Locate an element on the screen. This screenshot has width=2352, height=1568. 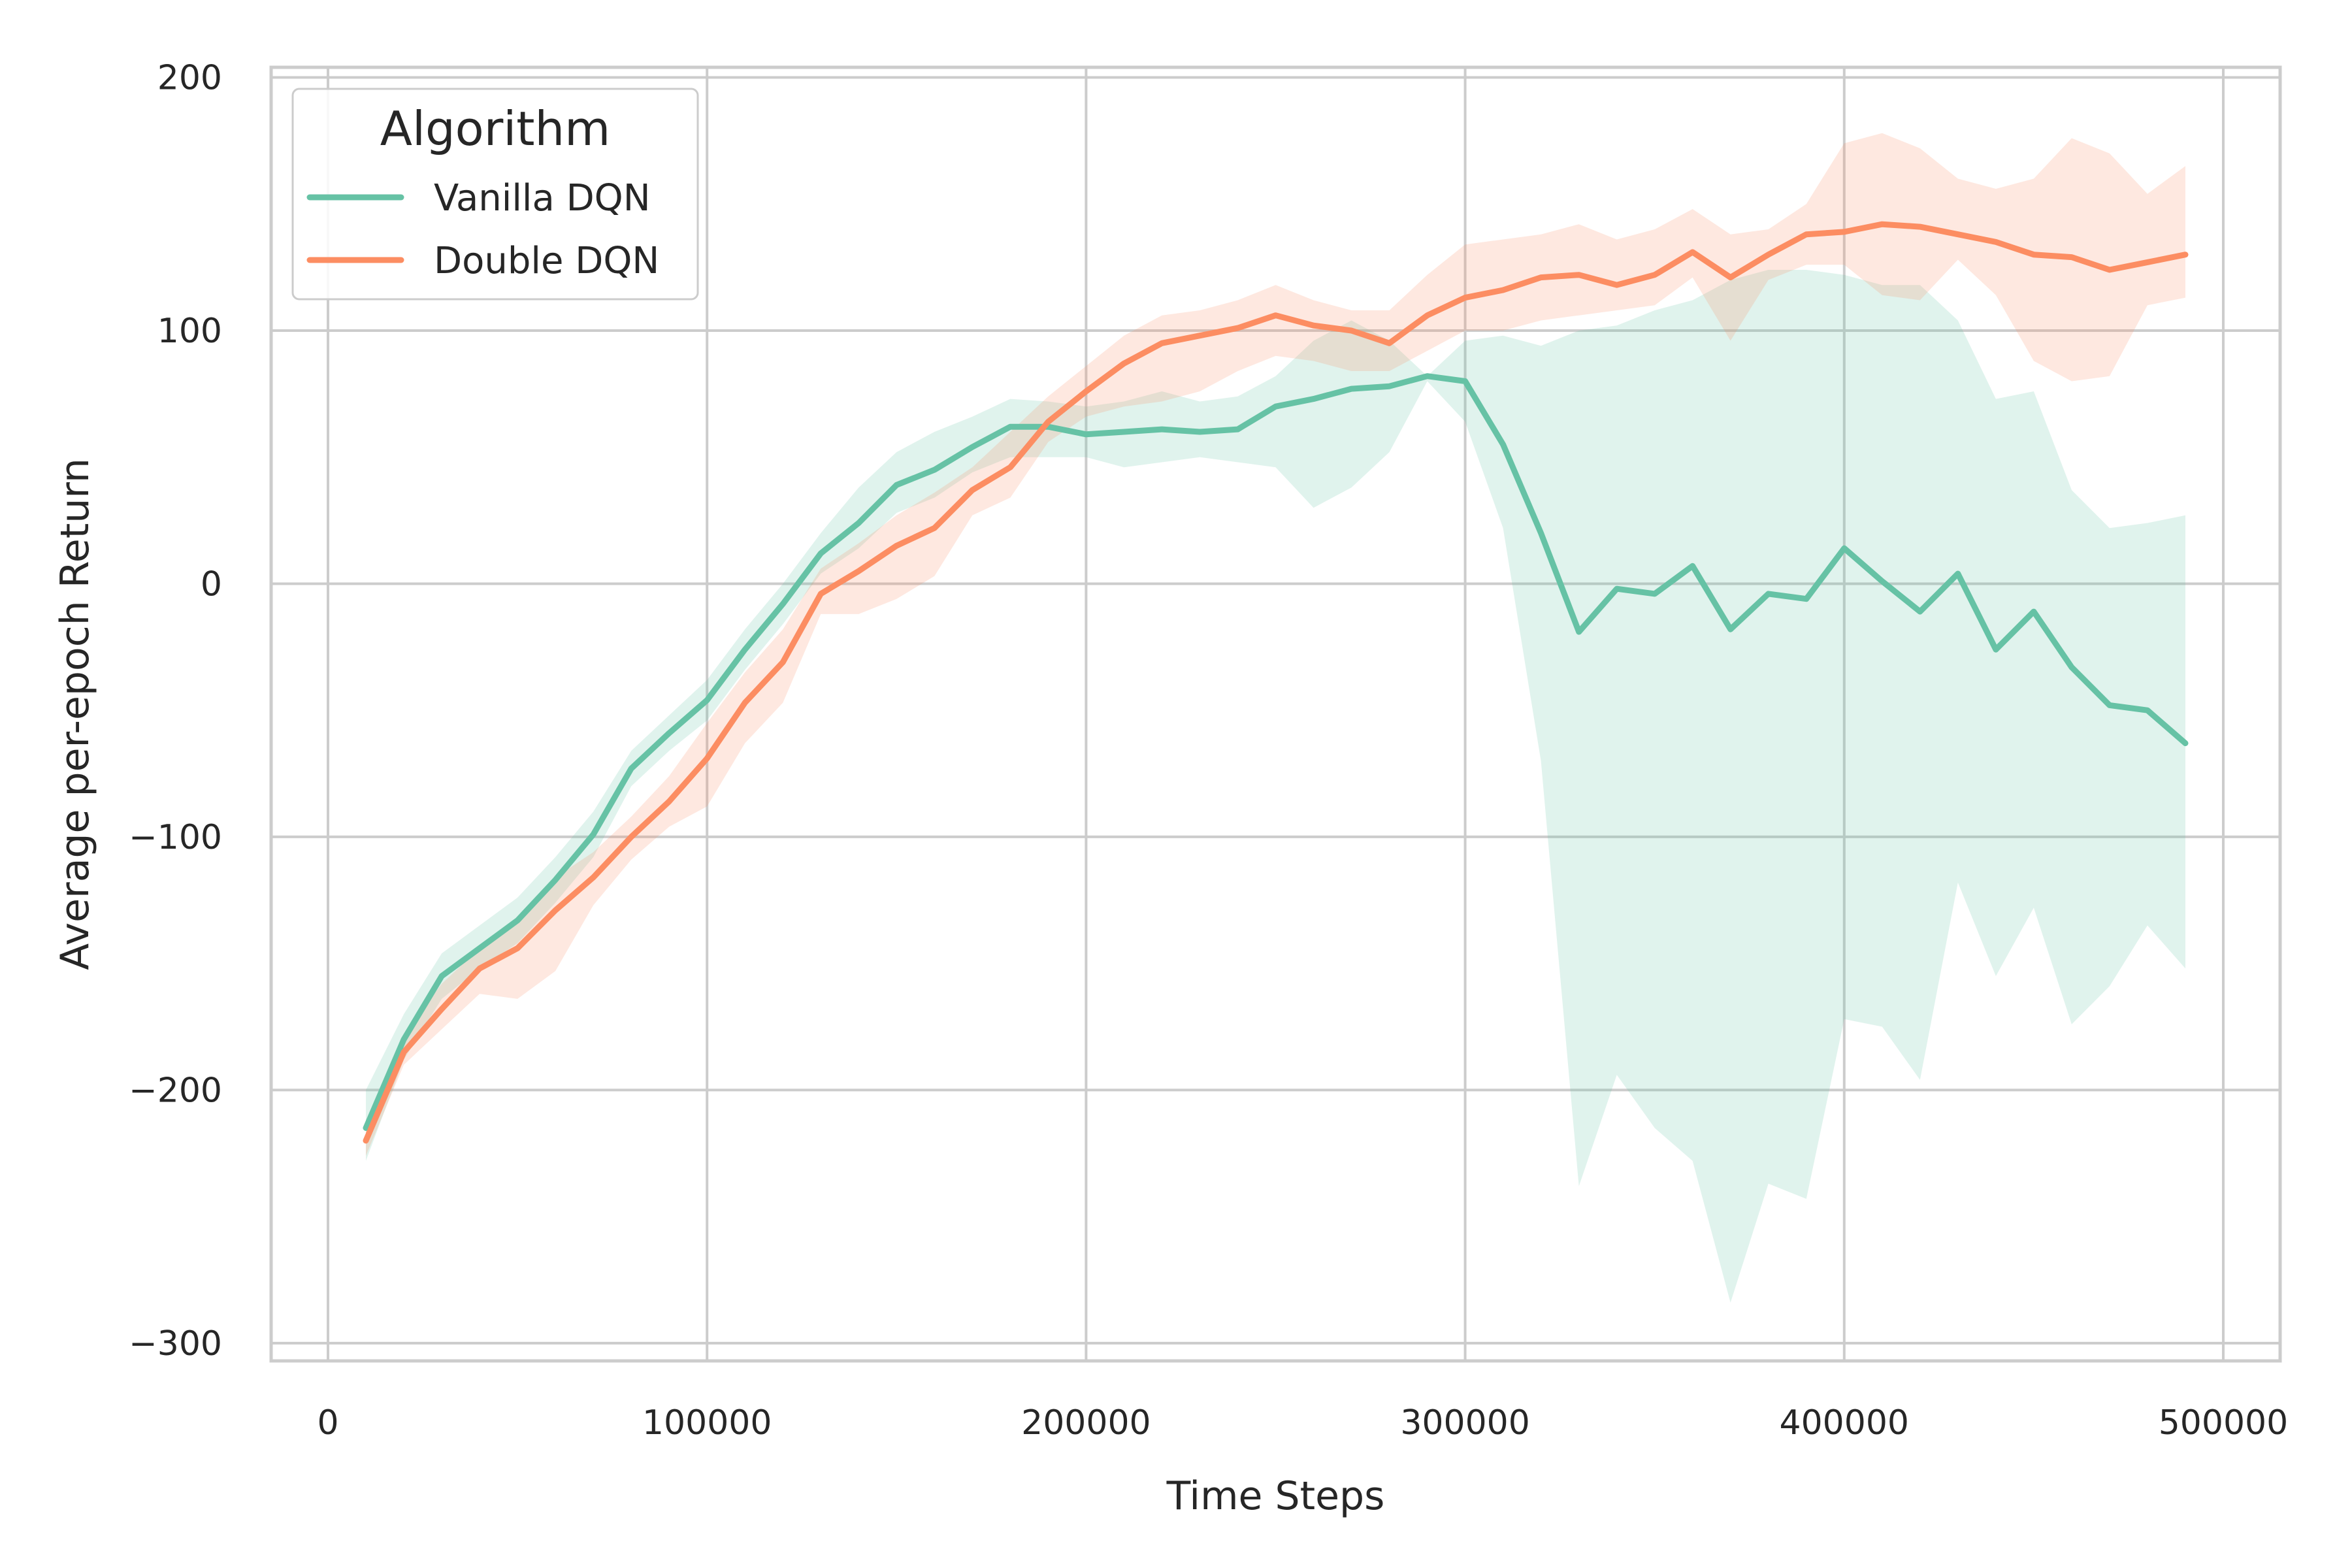
y-tick-label: −300 is located at coordinates (175, 1344).